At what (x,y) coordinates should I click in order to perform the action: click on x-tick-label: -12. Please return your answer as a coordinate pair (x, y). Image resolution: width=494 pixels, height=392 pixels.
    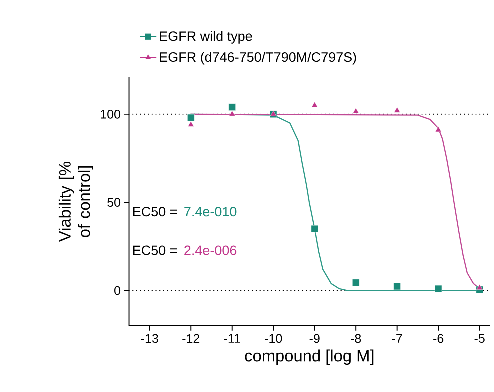
    Looking at the image, I should click on (191, 339).